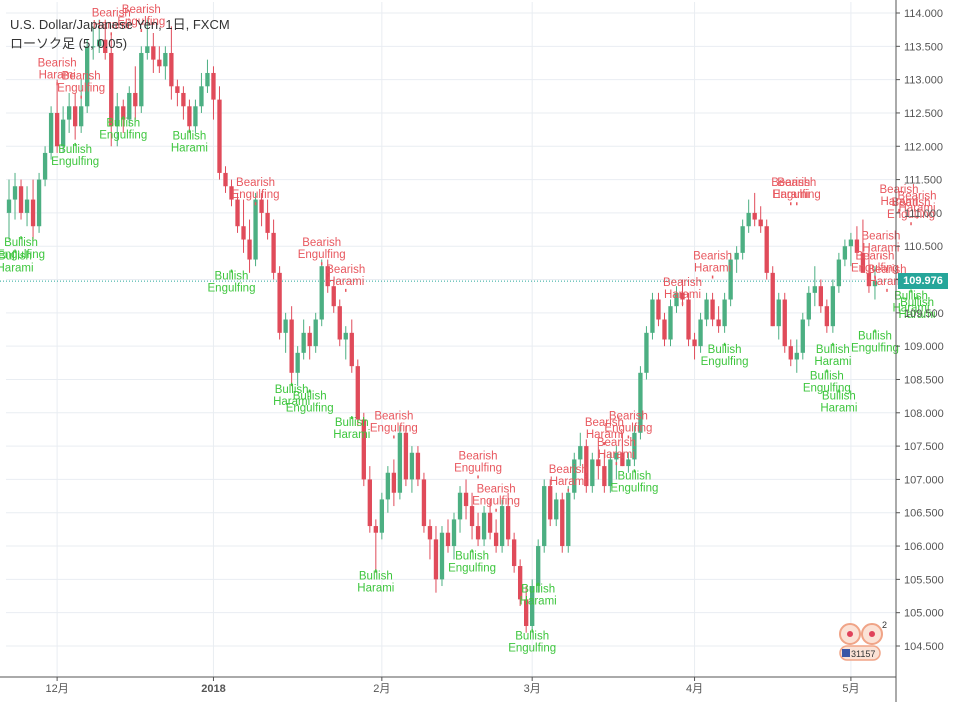  Describe the element at coordinates (923, 81) in the screenshot. I see `y-tick-label: 113.000` at that location.